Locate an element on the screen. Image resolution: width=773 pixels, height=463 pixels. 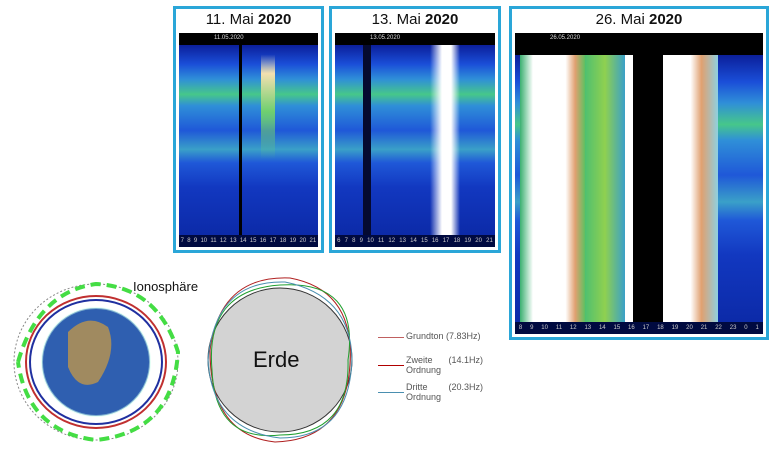
spectrogram: 13.05.2020 6 7 8 9 10 11 12 13 14 15 16 17 18 19 20 21 is located at coordinates (415, 140).